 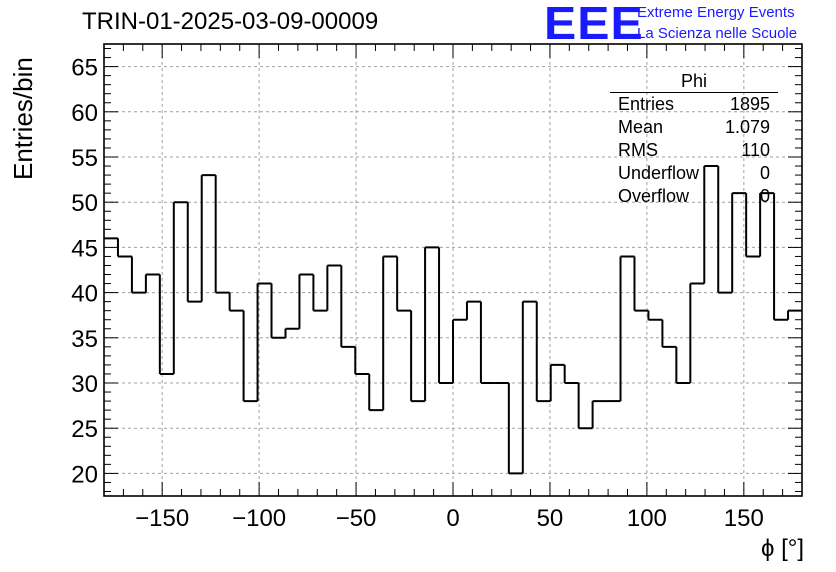 I want to click on y-tick-label: 45, so click(x=84, y=248).